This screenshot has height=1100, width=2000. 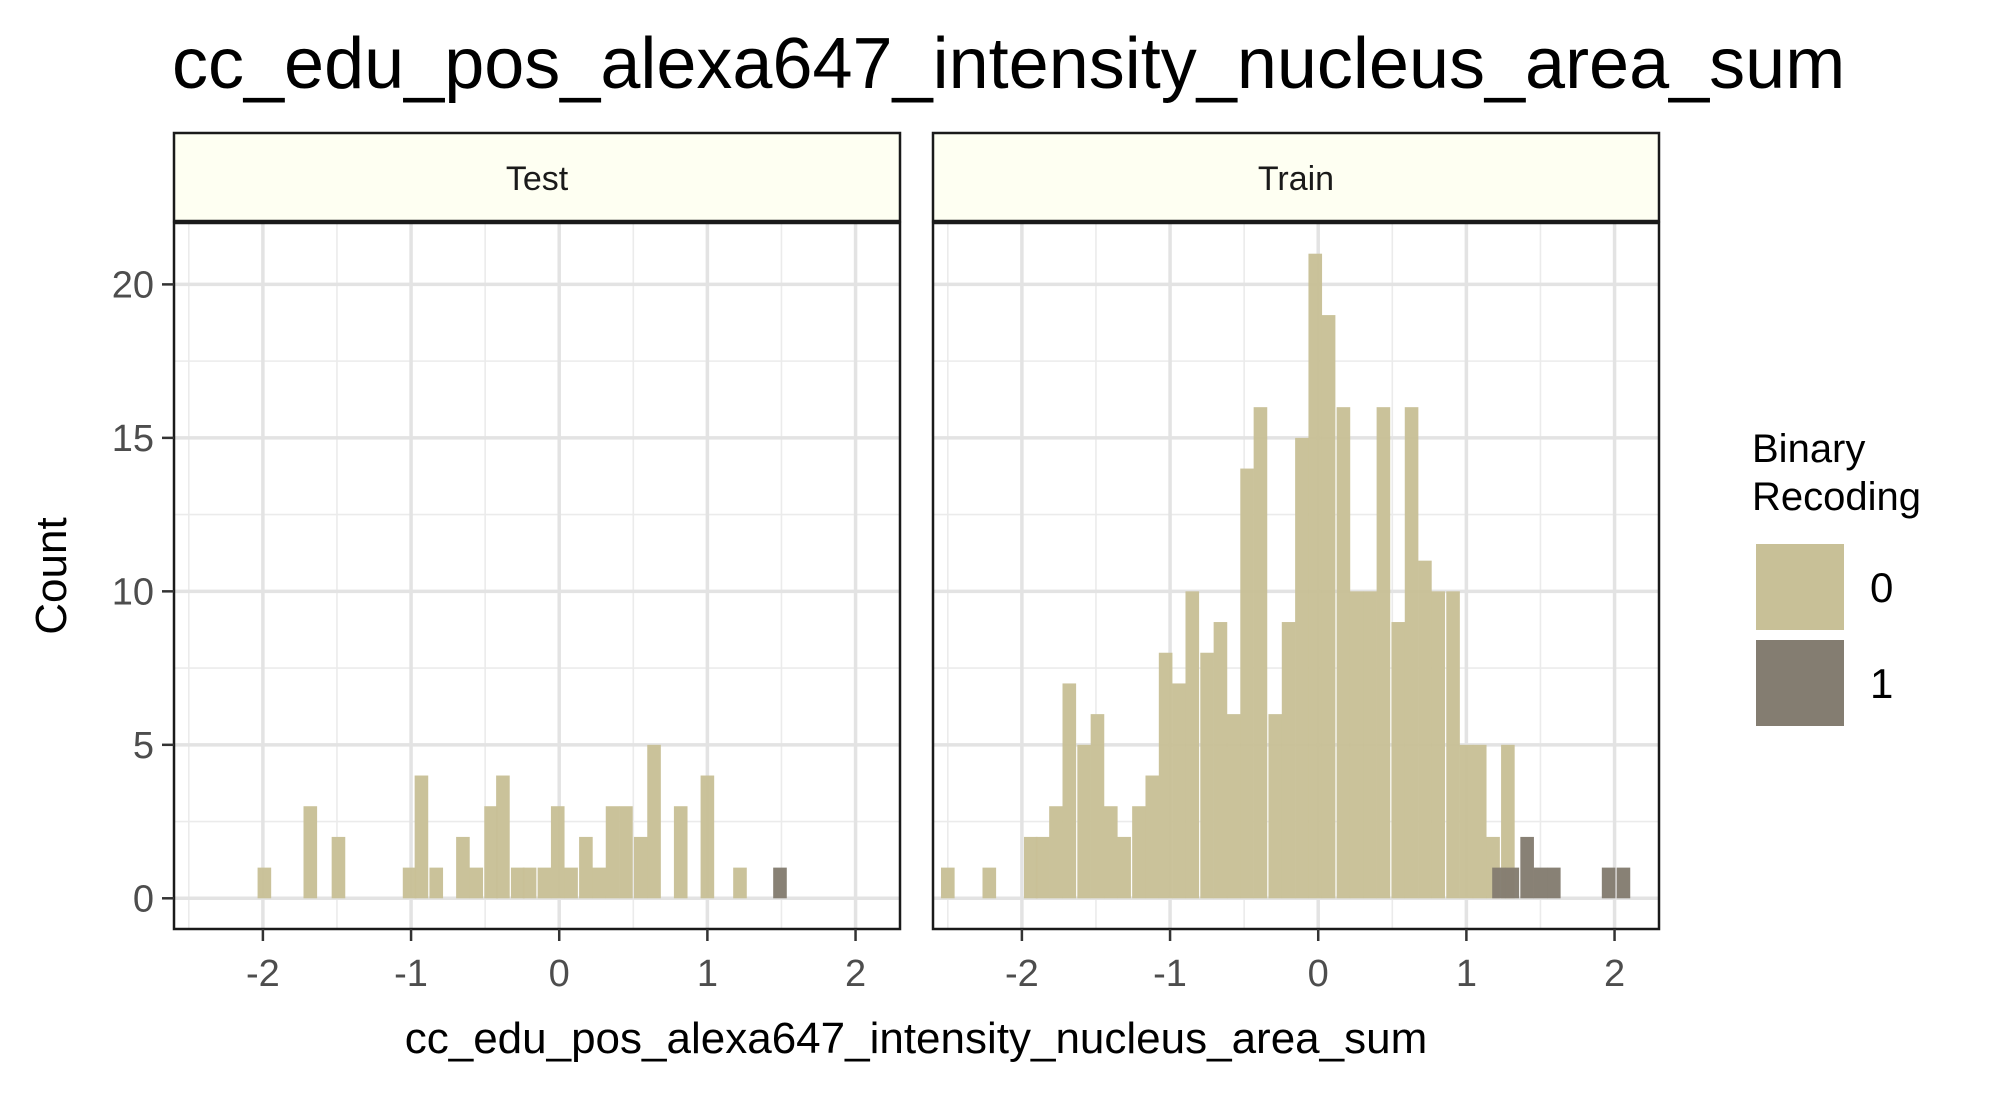 What do you see at coordinates (707, 974) in the screenshot?
I see `x-tick-label: 1` at bounding box center [707, 974].